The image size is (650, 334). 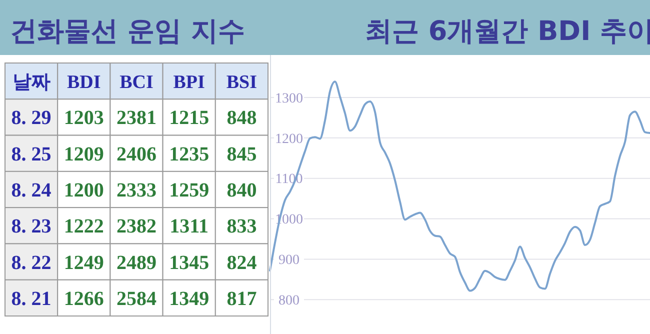 I want to click on y-tick-label: 8. 21, so click(x=31, y=299).